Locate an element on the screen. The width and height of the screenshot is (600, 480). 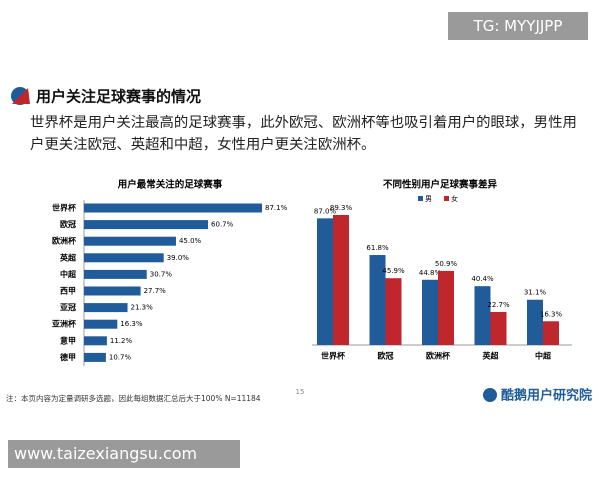
icon is located at coordinates (20, 96).